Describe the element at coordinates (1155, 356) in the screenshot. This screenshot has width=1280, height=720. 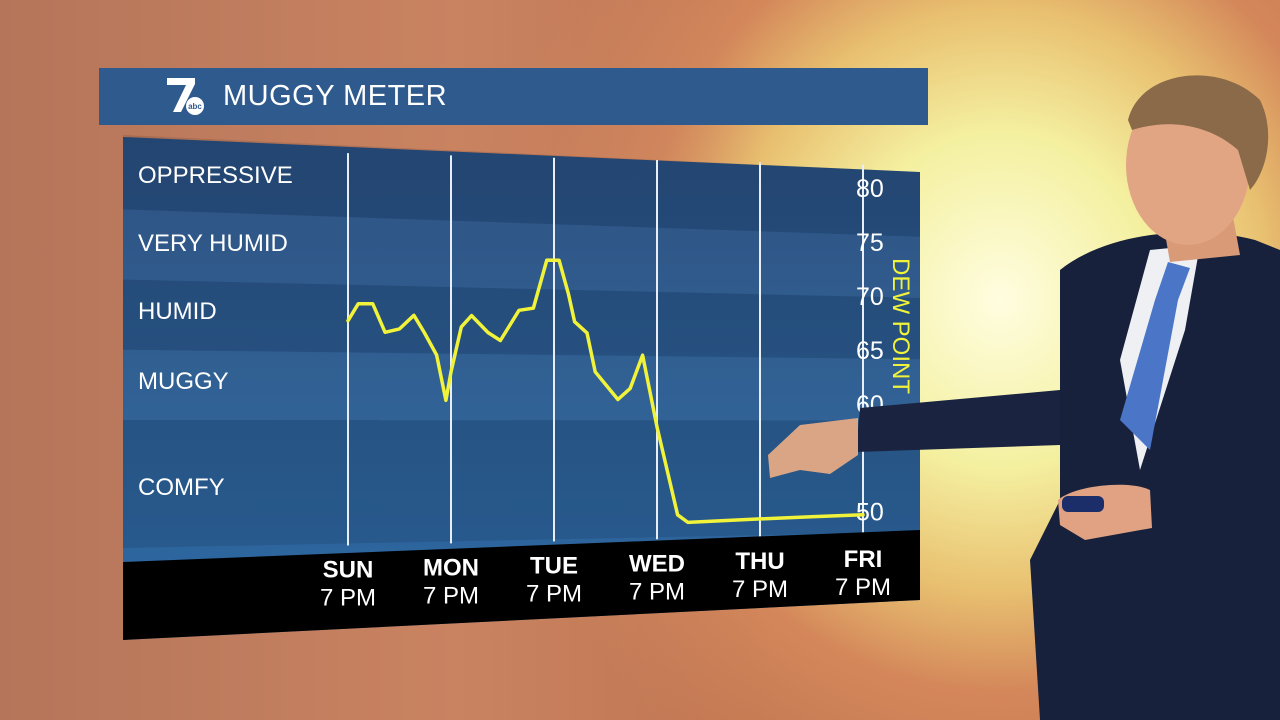
I see `presenter-tie` at that location.